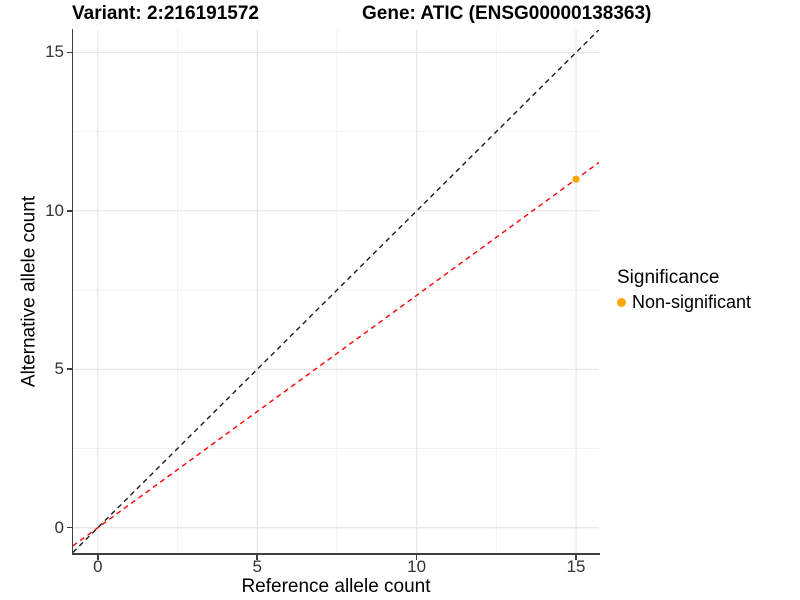 The image size is (800, 600). Describe the element at coordinates (54, 210) in the screenshot. I see `y-tick-label: 10` at that location.